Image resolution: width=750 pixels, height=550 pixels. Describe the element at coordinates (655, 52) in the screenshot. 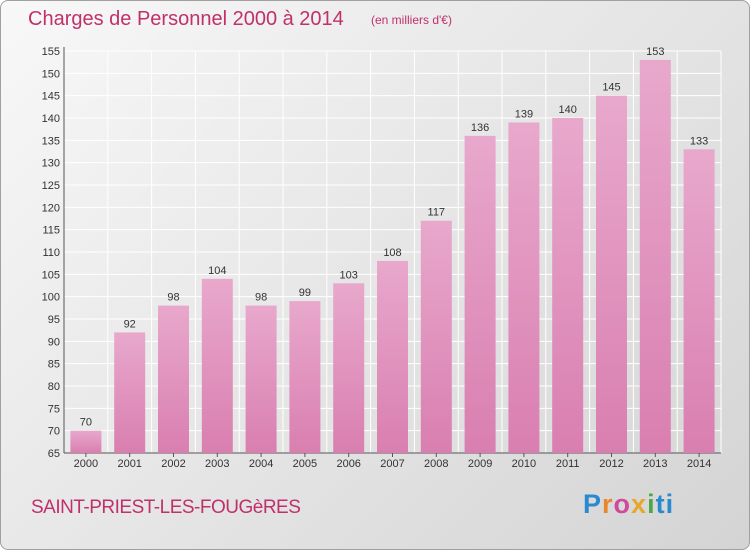

I see `data-label: 153` at that location.